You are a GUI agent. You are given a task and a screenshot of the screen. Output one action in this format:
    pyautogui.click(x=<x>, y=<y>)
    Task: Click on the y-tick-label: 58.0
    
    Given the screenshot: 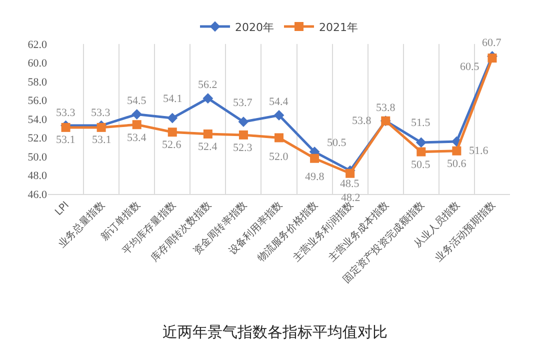 What is the action you would take?
    pyautogui.click(x=38, y=82)
    